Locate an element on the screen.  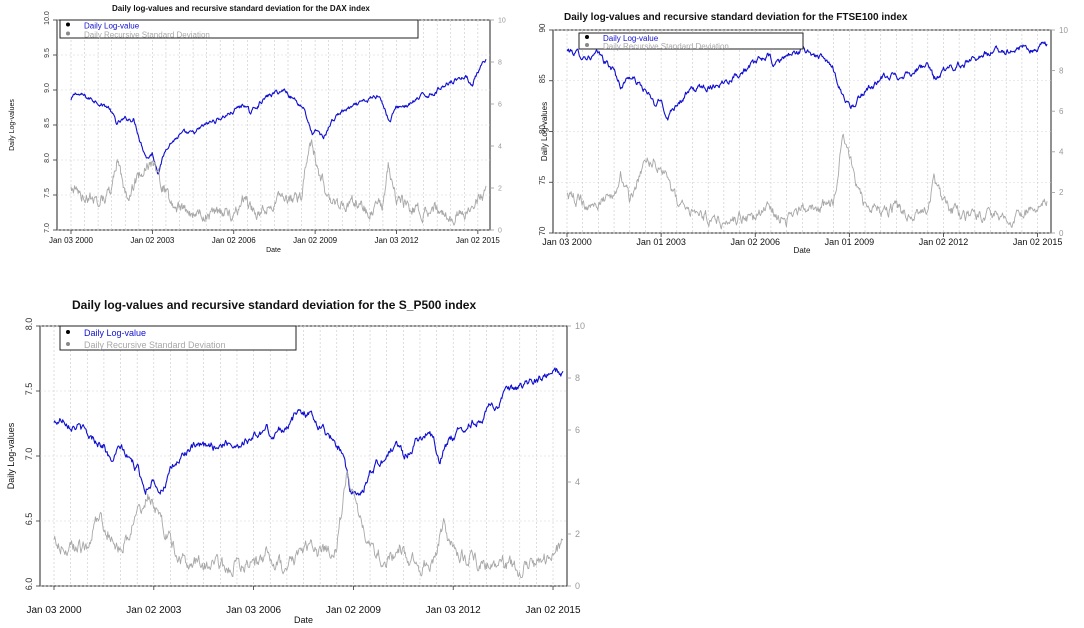
x-tick-label: Jan 01 2009 is located at coordinates (850, 242).